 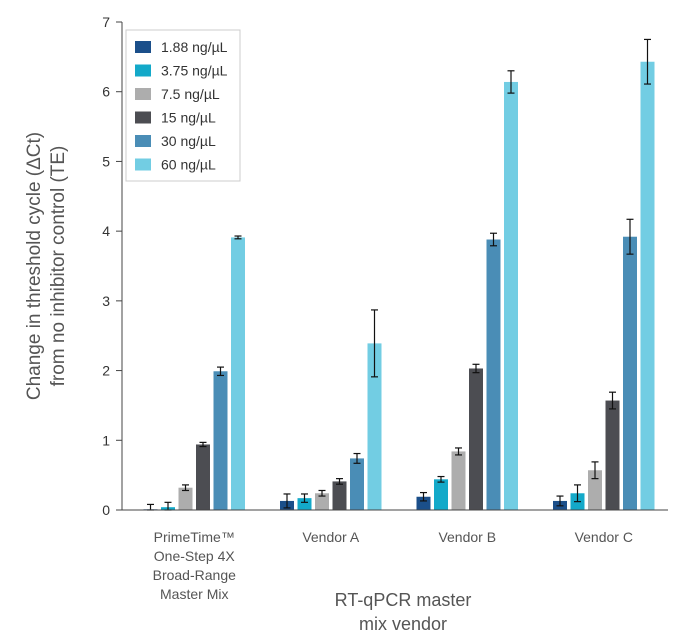 What do you see at coordinates (194, 594) in the screenshot?
I see `x-category-label-line: Master Mix` at bounding box center [194, 594].